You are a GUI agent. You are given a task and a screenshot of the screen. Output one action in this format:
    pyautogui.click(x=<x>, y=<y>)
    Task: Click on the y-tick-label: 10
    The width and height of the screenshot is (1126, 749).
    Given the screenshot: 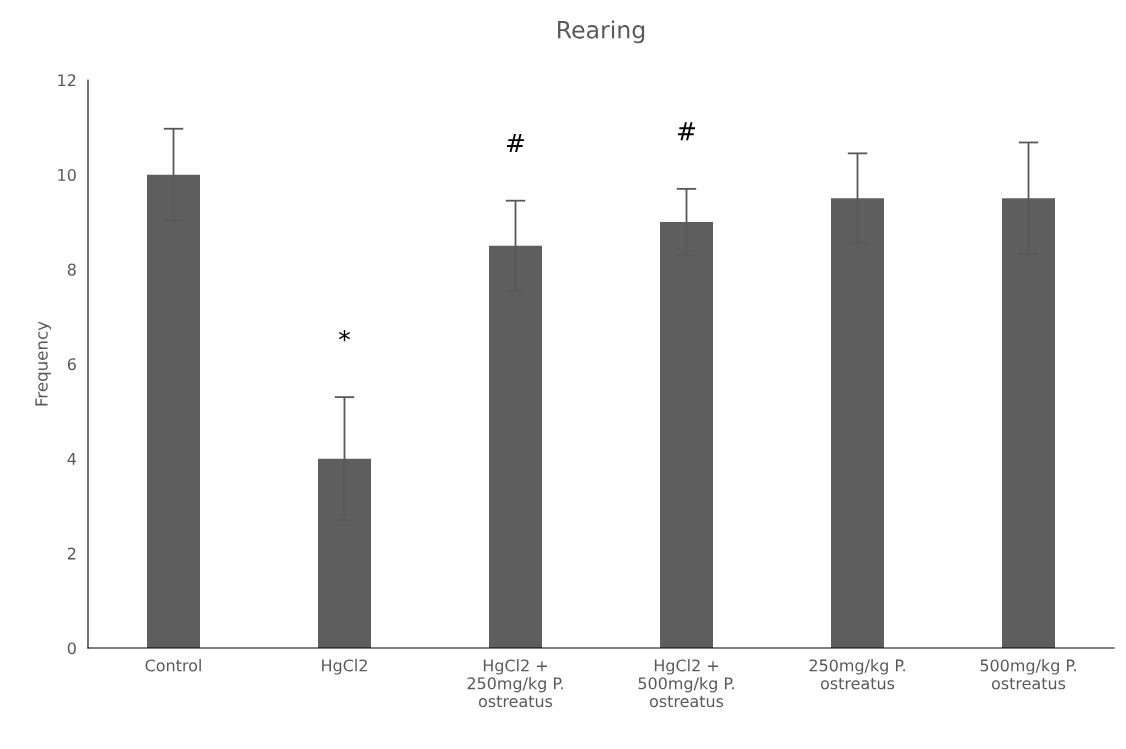 What is the action you would take?
    pyautogui.click(x=67, y=174)
    